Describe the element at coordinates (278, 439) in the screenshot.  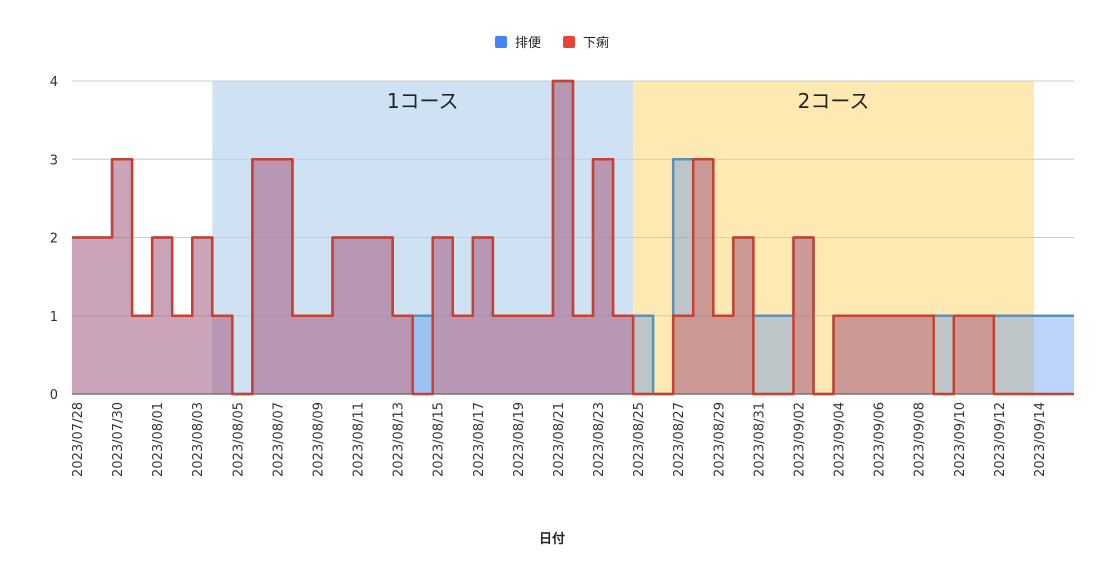
I see `x-tick-label-5: 2023/08/07` at that location.